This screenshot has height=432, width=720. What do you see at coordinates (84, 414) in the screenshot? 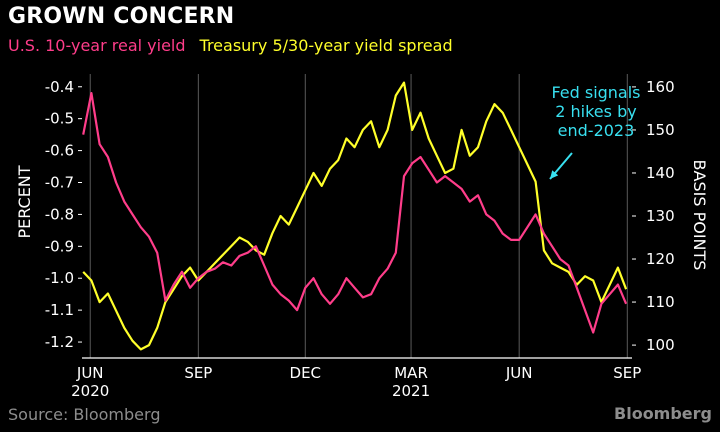
I see `source-note: Source: Bloomberg` at bounding box center [84, 414].